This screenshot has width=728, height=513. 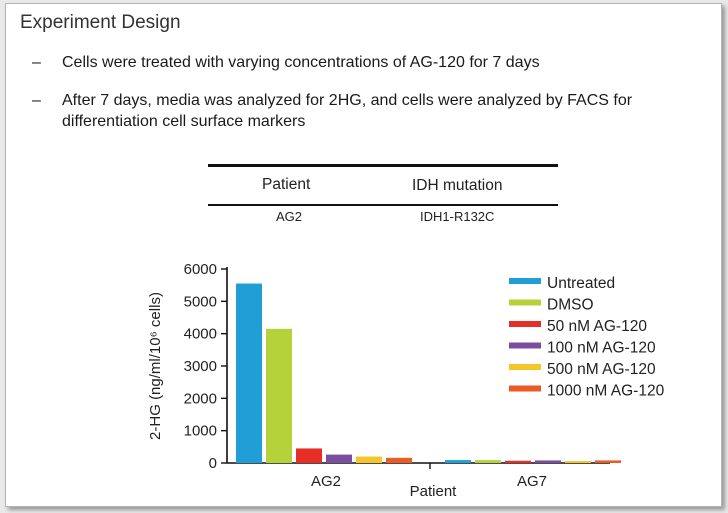 I want to click on y-tick-label: 2000, so click(x=200, y=398).